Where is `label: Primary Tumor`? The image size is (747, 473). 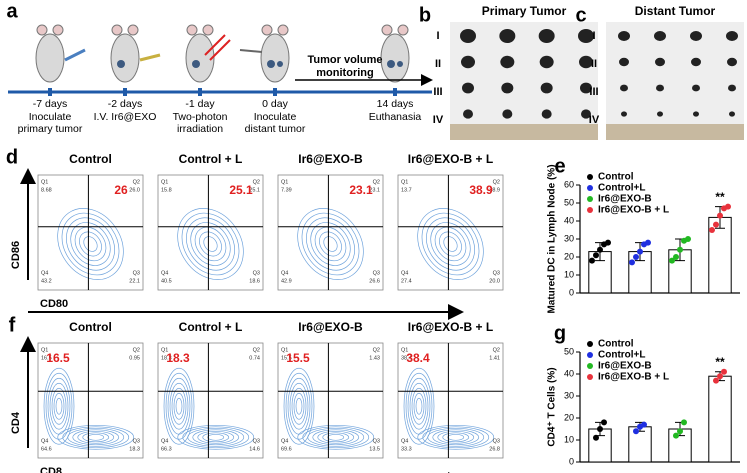 label: Primary Tumor is located at coordinates (524, 11).